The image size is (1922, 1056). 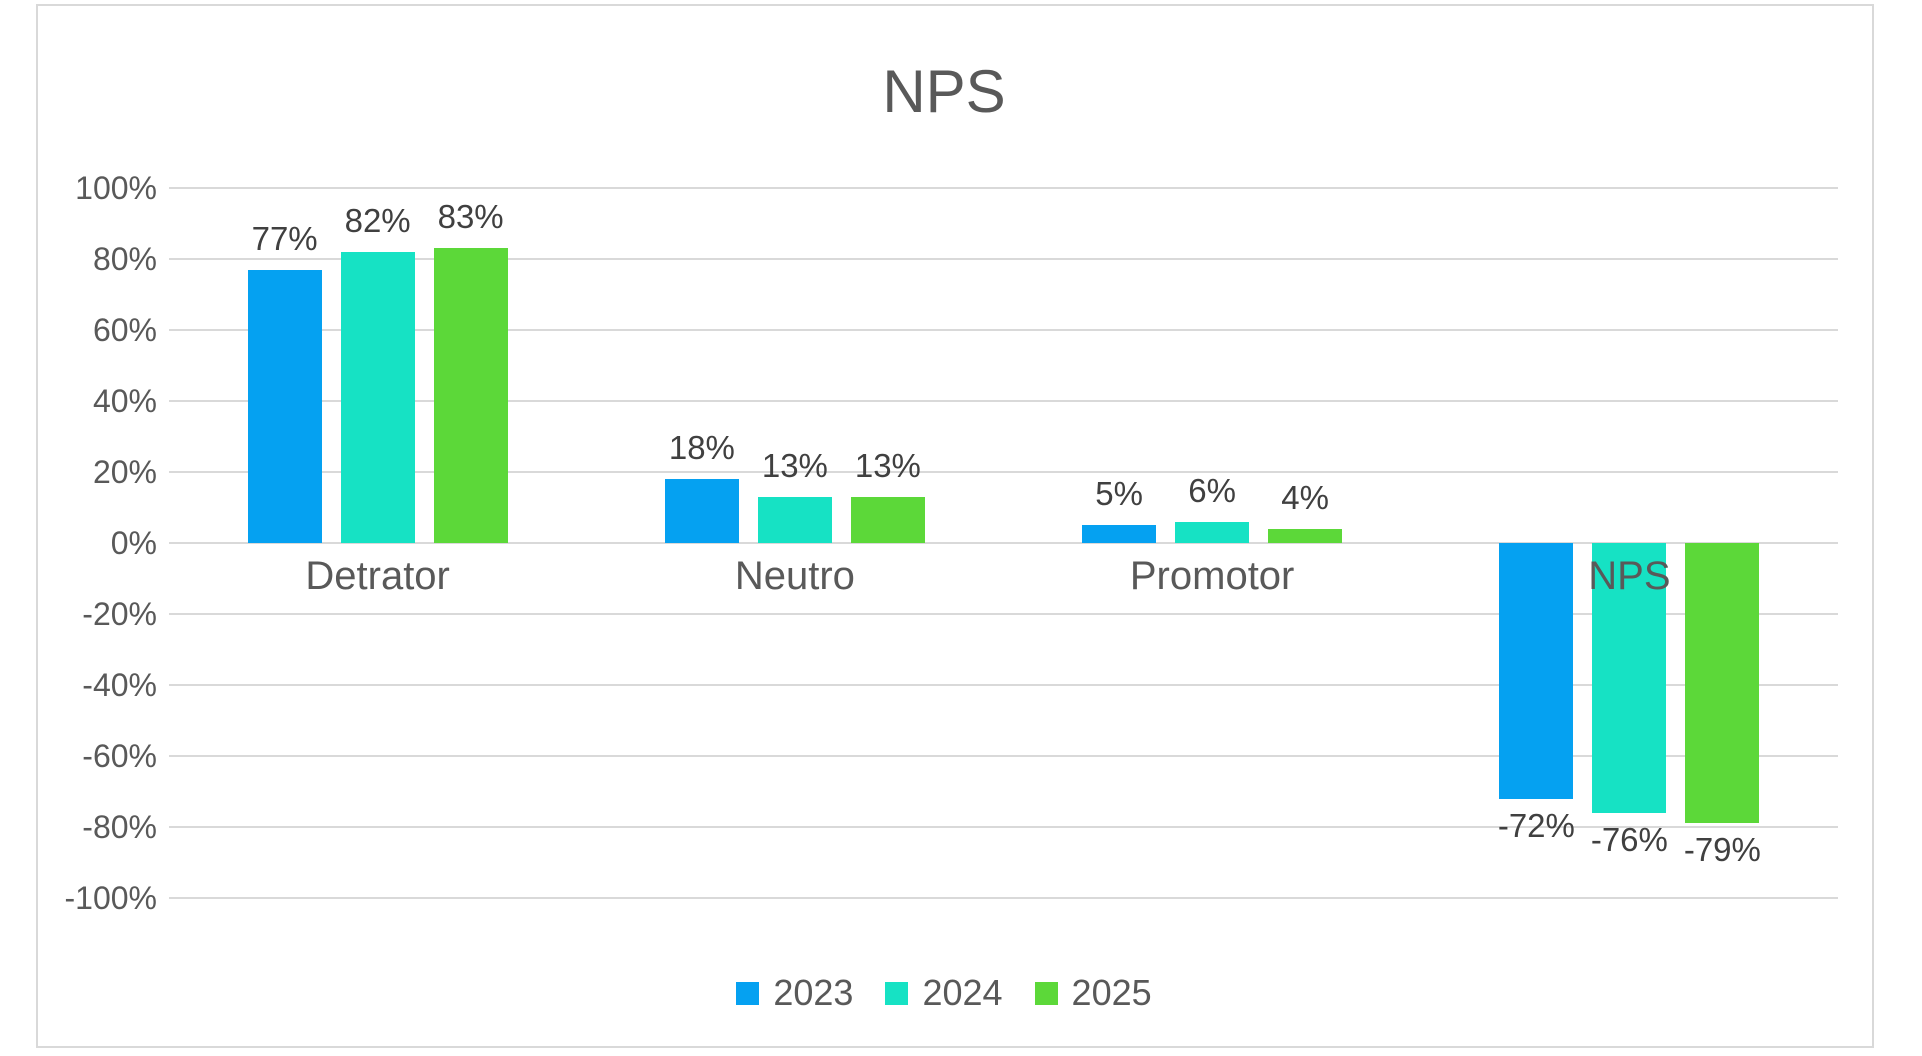 I want to click on bar-2023-detrator, so click(x=284, y=406).